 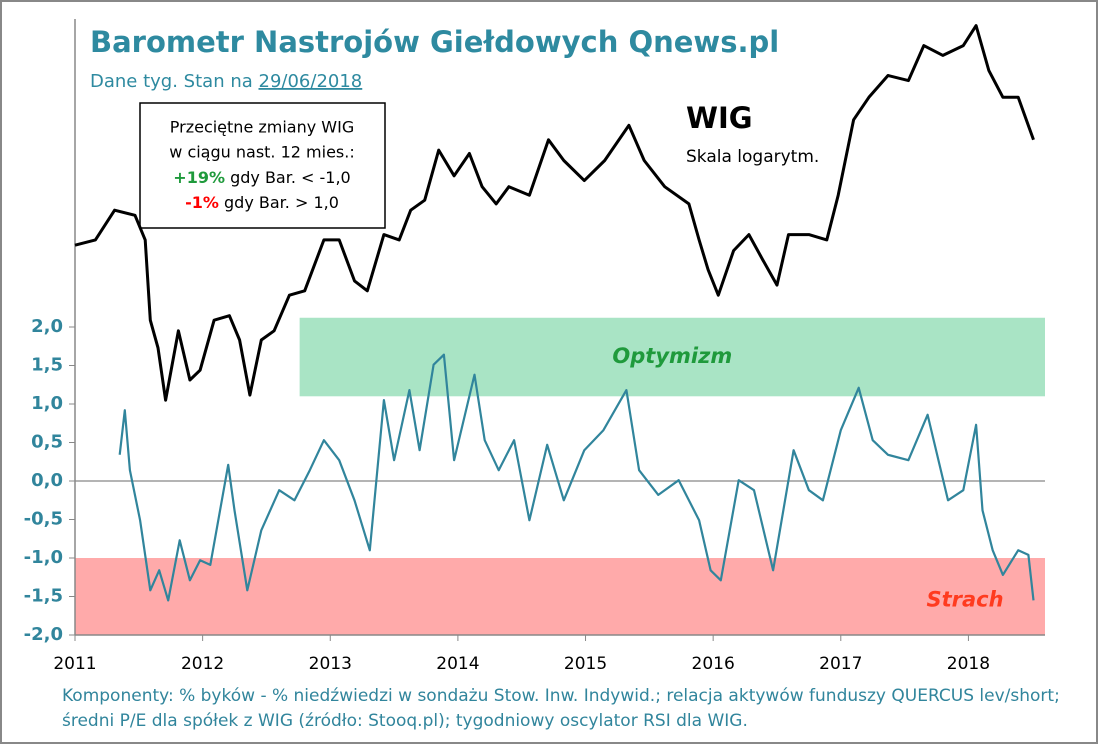 I want to click on band-label: Strach, so click(x=964, y=600).